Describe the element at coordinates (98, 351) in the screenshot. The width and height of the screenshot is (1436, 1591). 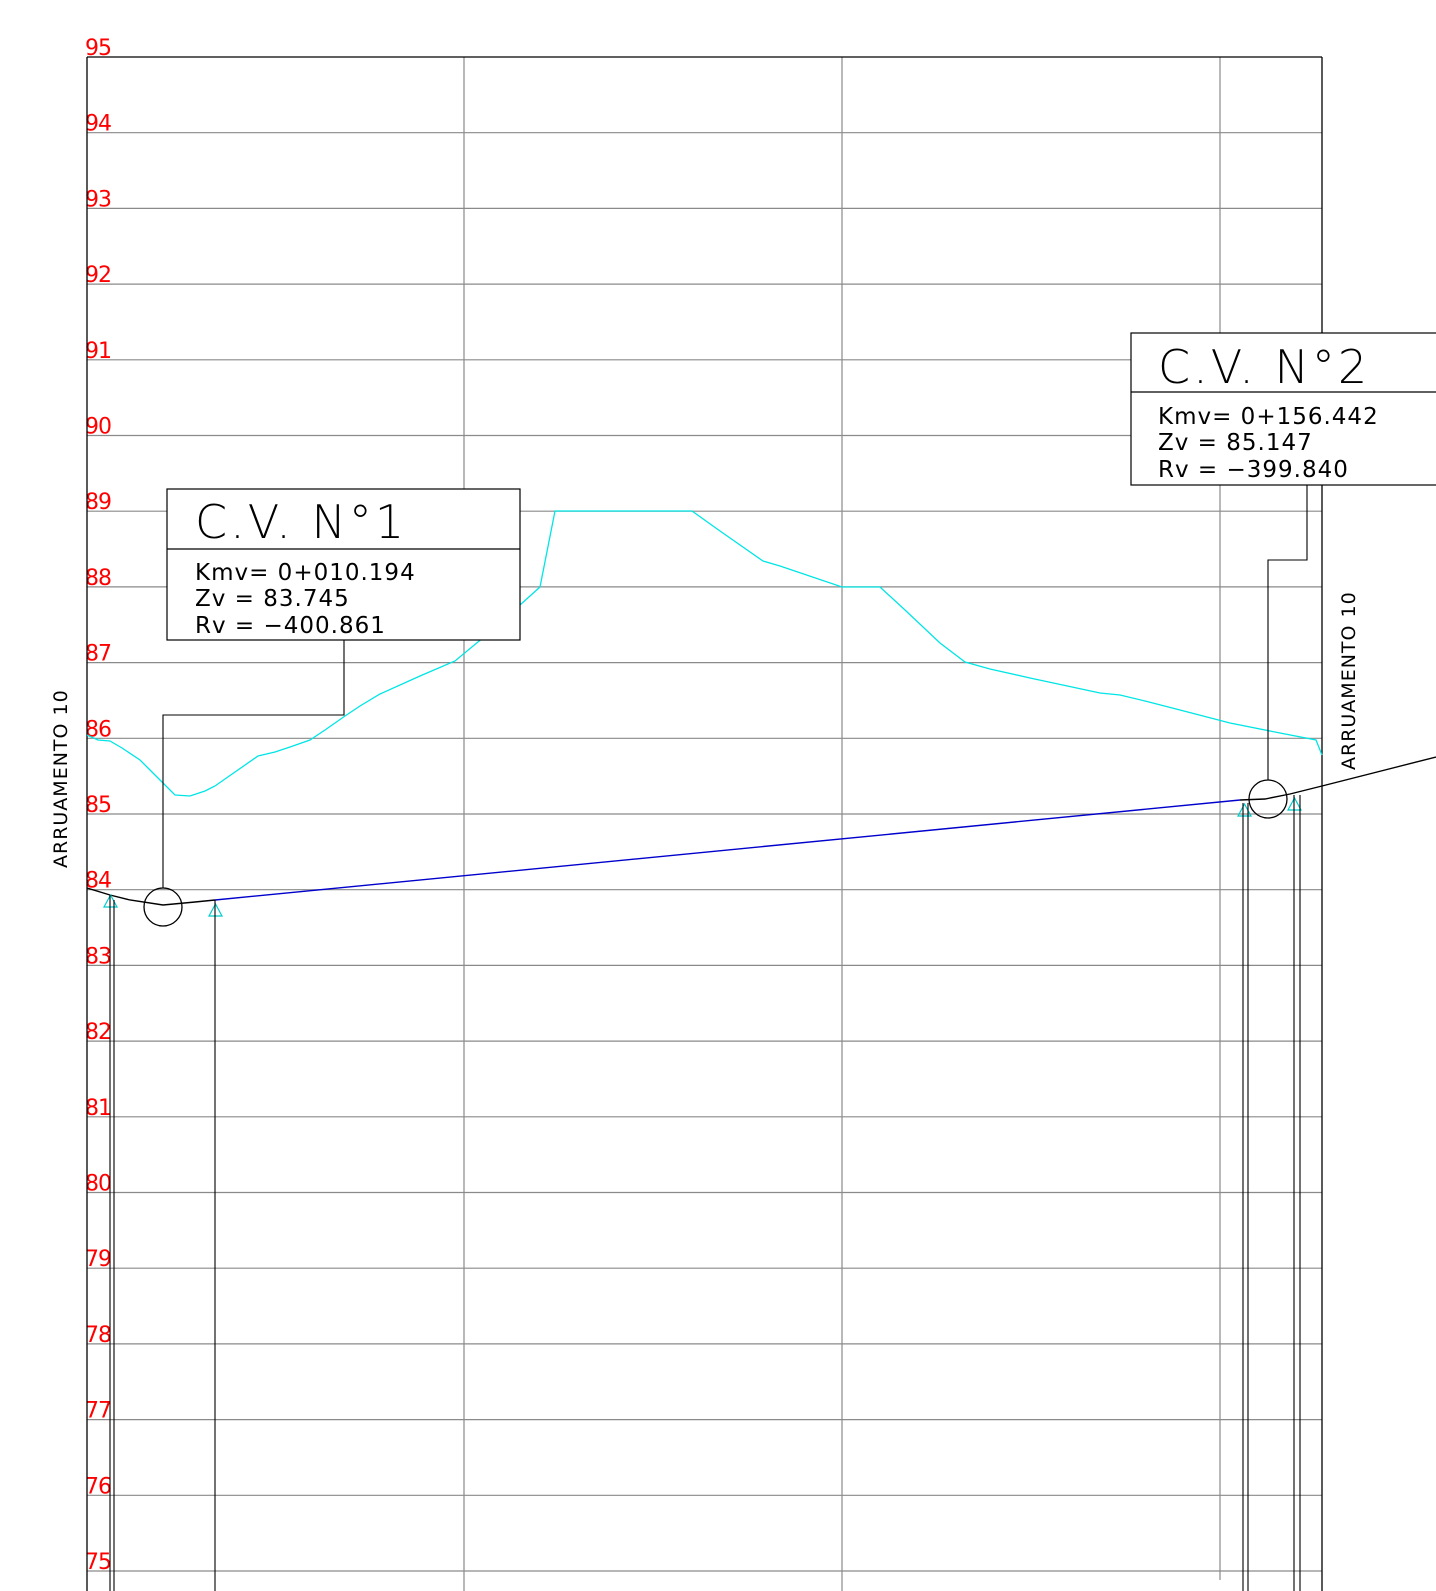
I see `elevation-label-91: 91` at that location.